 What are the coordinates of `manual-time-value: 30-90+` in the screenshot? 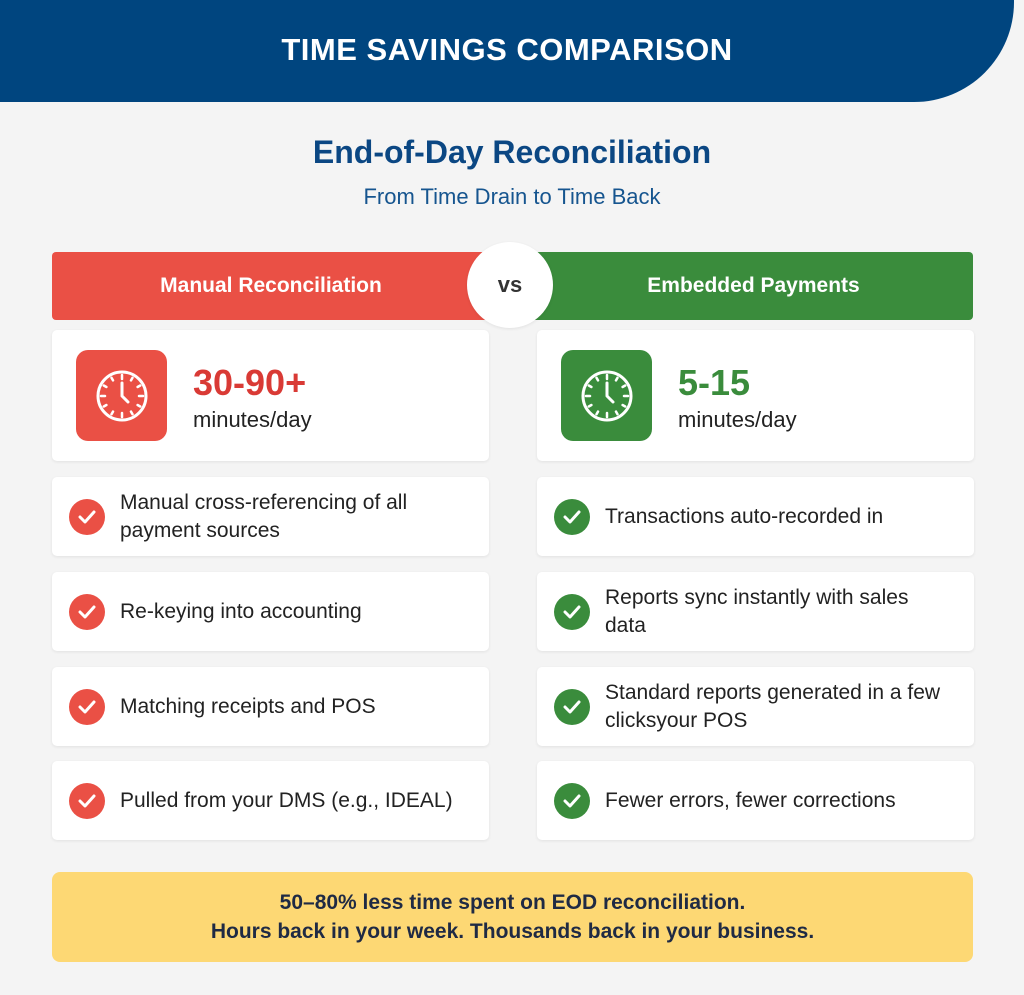 It's located at (250, 382).